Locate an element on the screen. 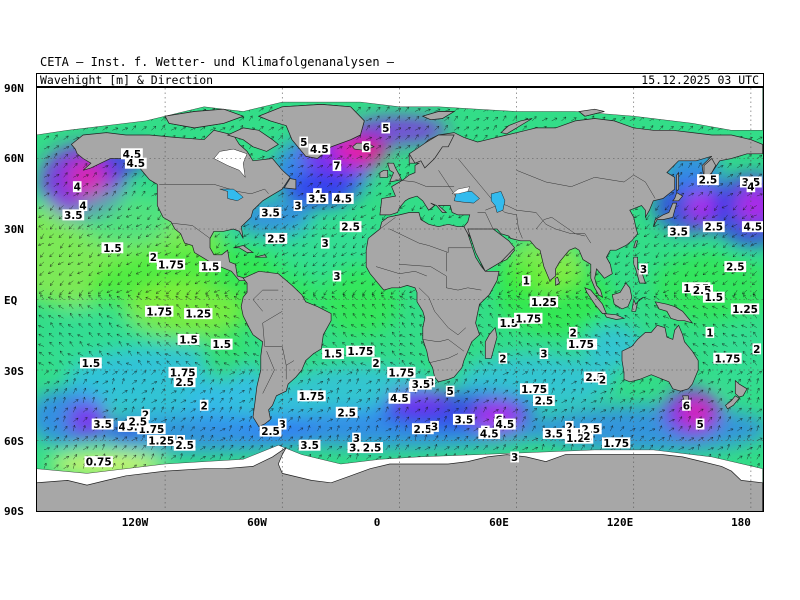  land-borneo is located at coordinates (622, 296).